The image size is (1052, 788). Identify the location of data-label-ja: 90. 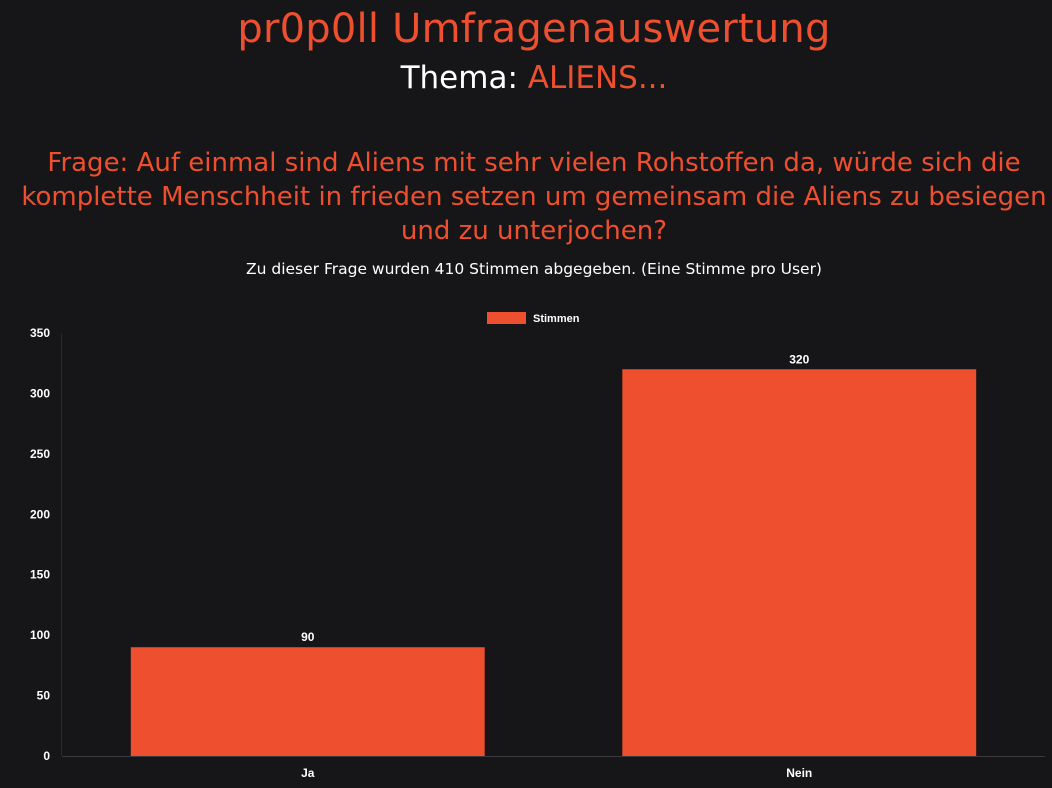
(308, 637).